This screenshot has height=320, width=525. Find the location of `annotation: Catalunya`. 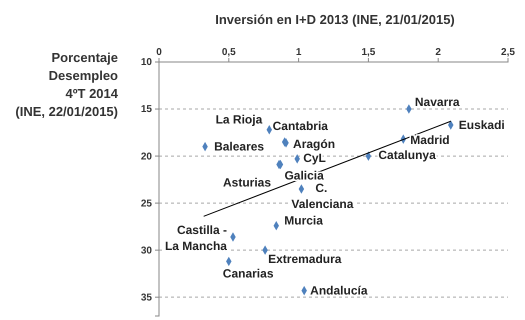

annotation: Catalunya is located at coordinates (407, 155).